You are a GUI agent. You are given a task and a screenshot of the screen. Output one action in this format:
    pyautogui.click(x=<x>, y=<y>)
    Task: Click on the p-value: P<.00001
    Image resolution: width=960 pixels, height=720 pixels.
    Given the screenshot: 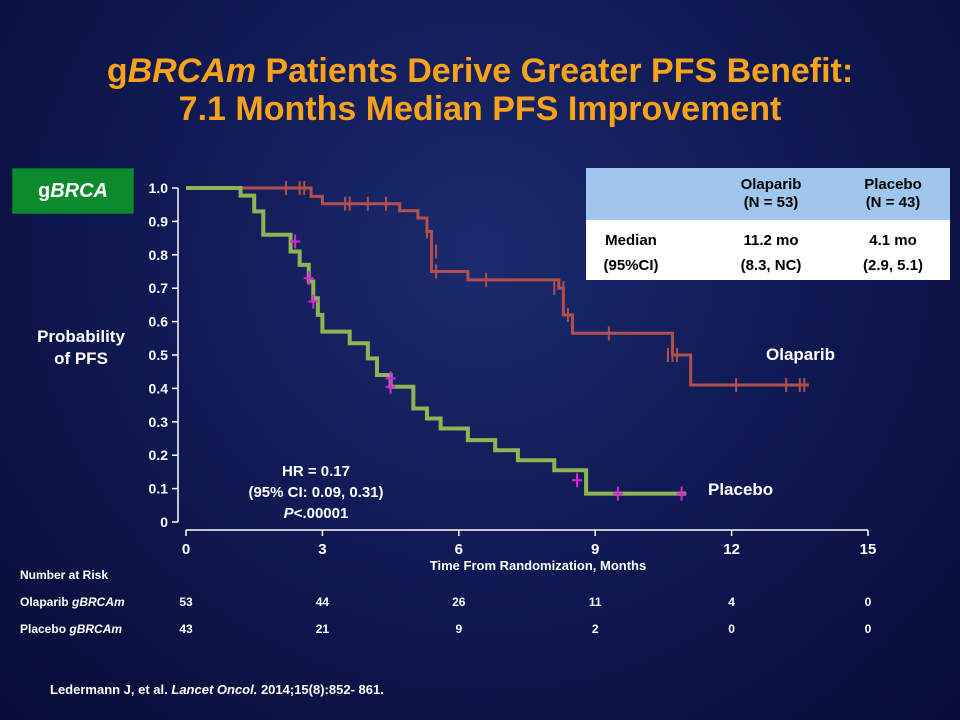 What is the action you would take?
    pyautogui.click(x=316, y=513)
    